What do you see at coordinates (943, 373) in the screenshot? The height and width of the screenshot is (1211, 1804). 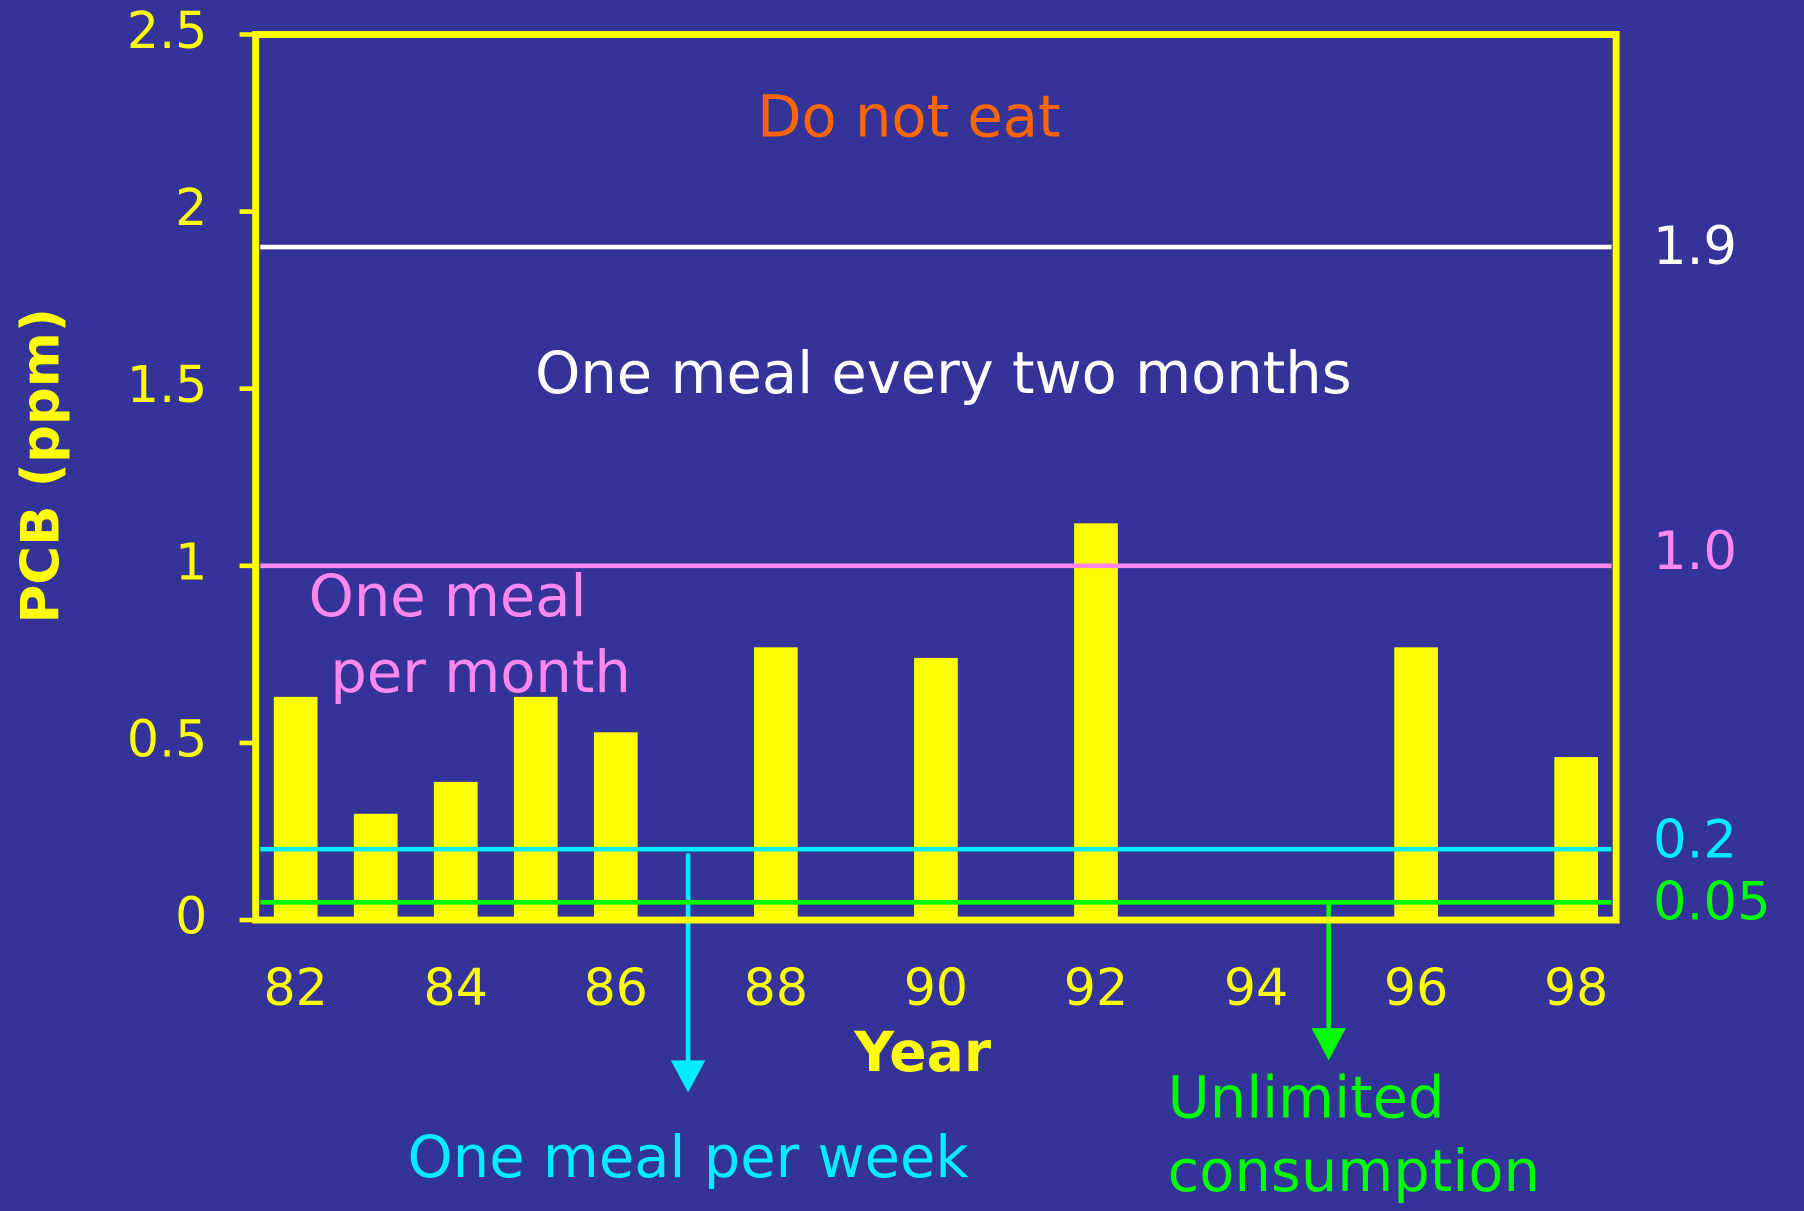 I see `annotation: One meal every two months` at bounding box center [943, 373].